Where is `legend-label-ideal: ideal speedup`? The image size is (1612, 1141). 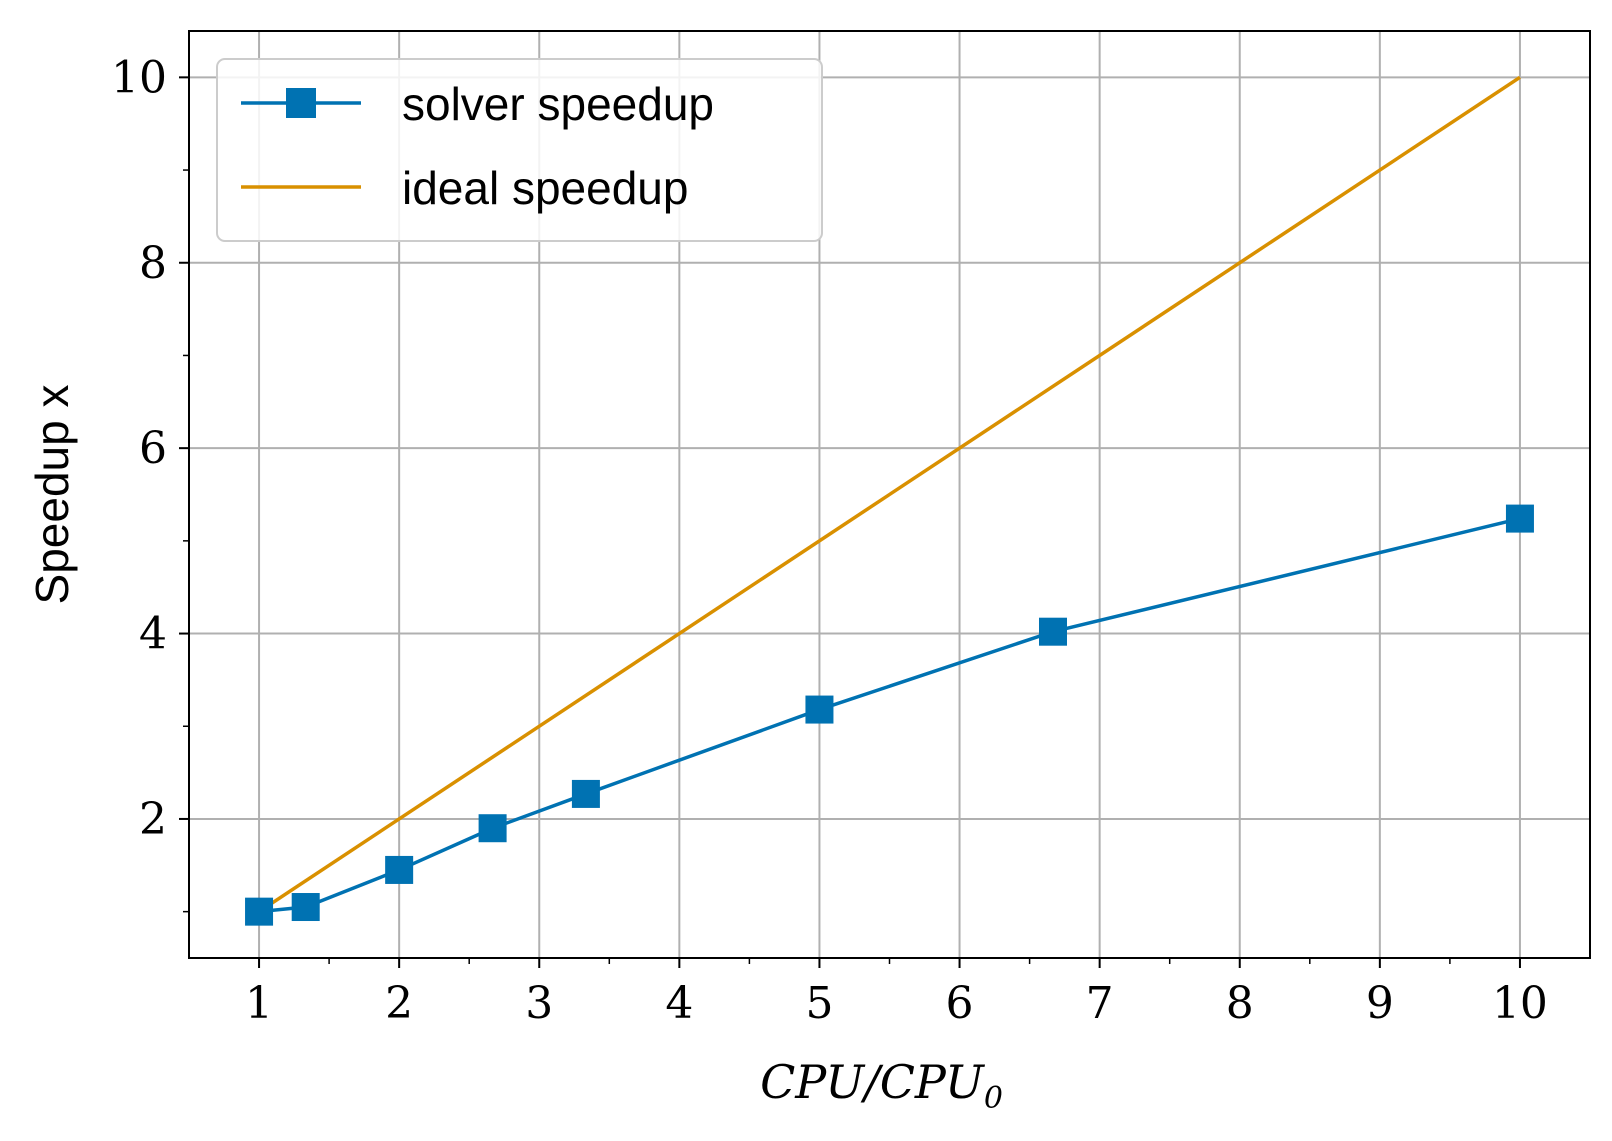 legend-label-ideal: ideal speedup is located at coordinates (545, 188).